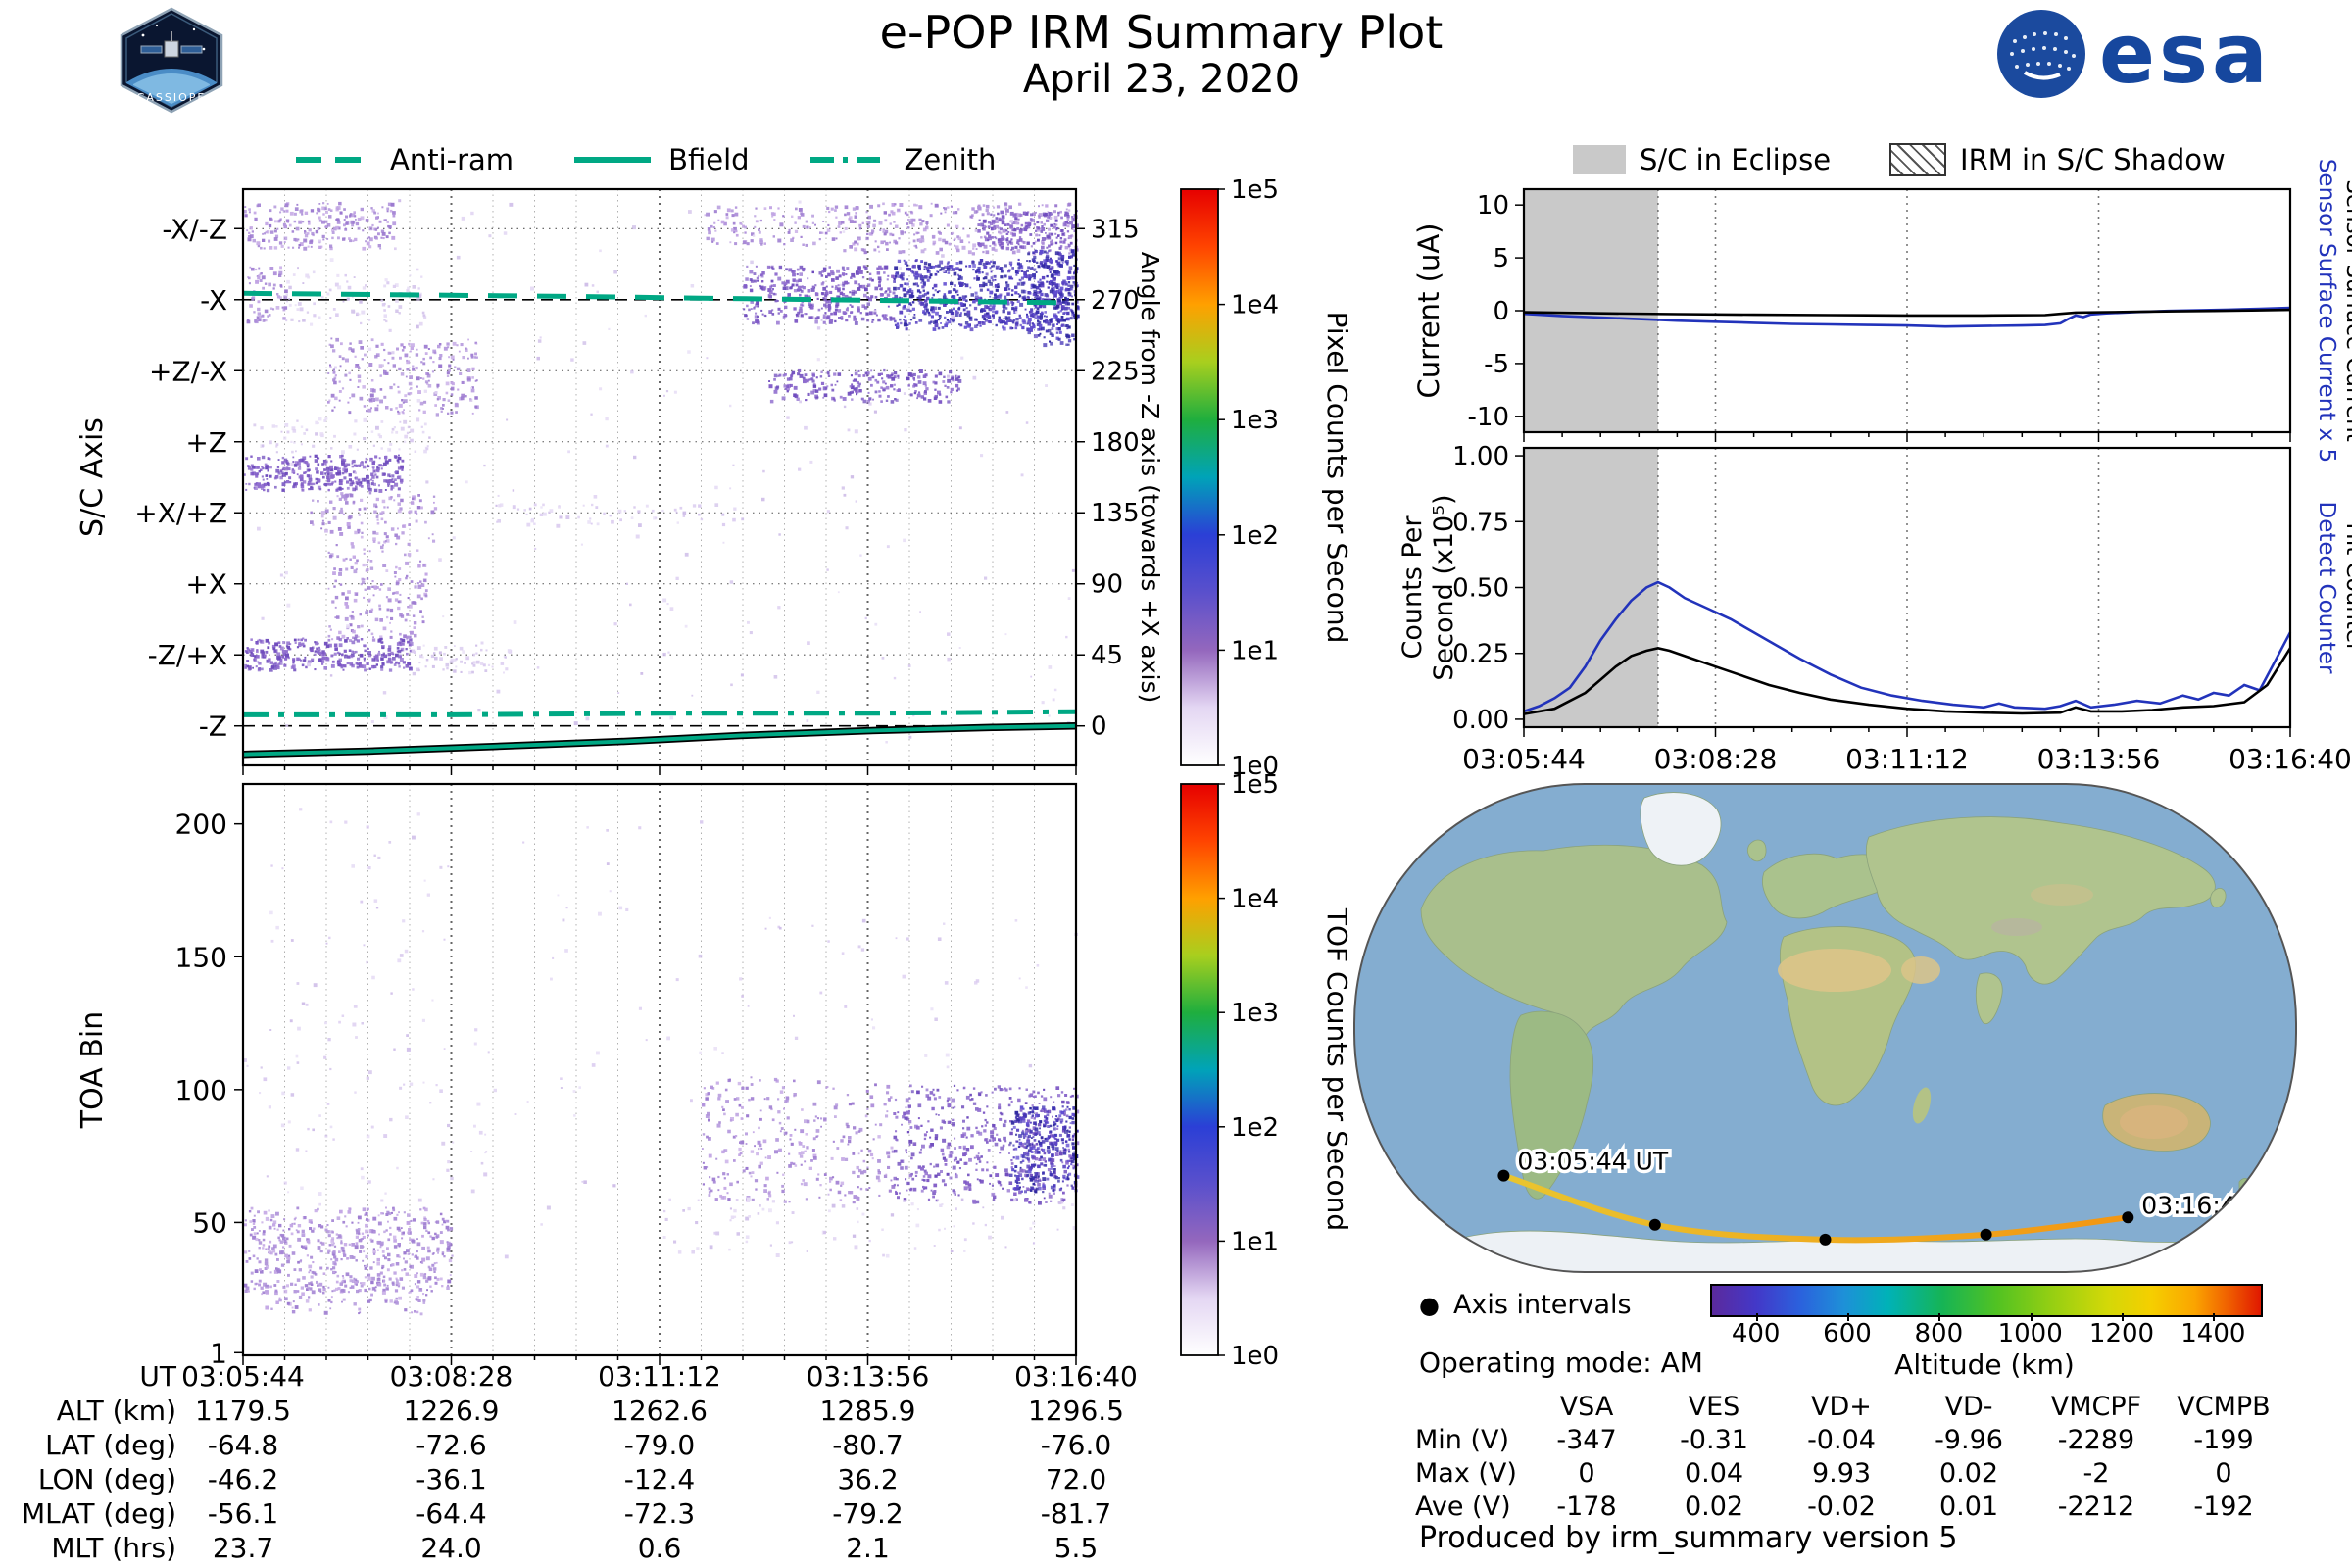 The height and width of the screenshot is (1568, 2352). I want to click on axis-value: -46.2, so click(243, 1479).